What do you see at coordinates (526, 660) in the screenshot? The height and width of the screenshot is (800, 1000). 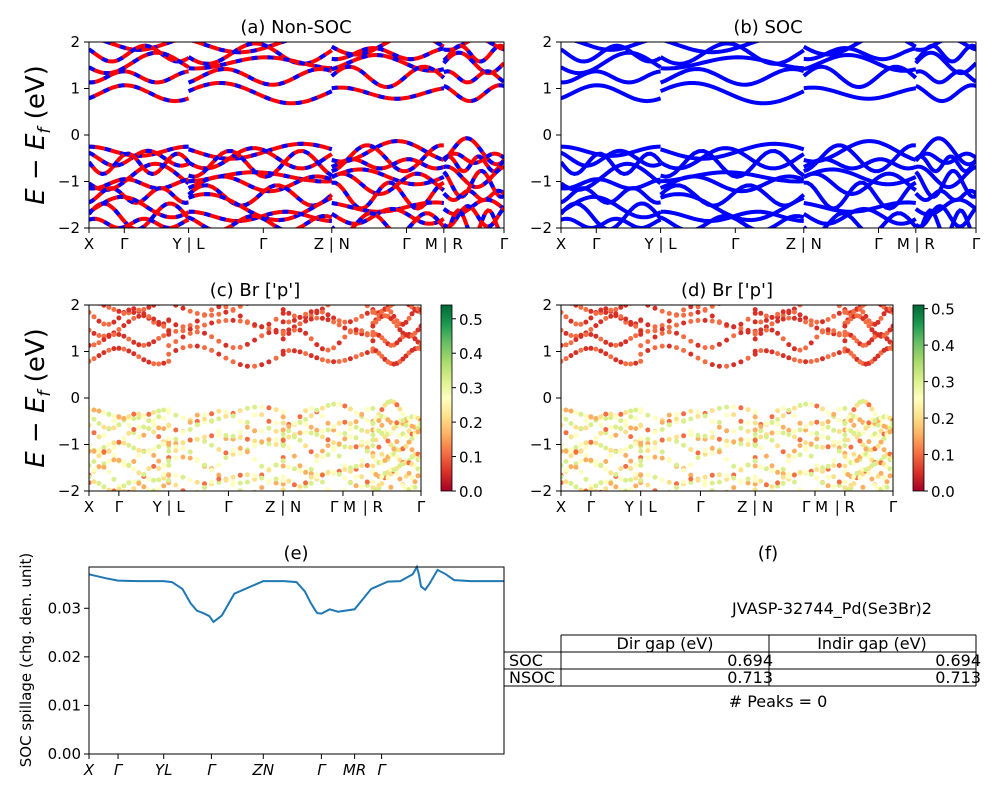 I see `table-row-soc-label: SOC` at bounding box center [526, 660].